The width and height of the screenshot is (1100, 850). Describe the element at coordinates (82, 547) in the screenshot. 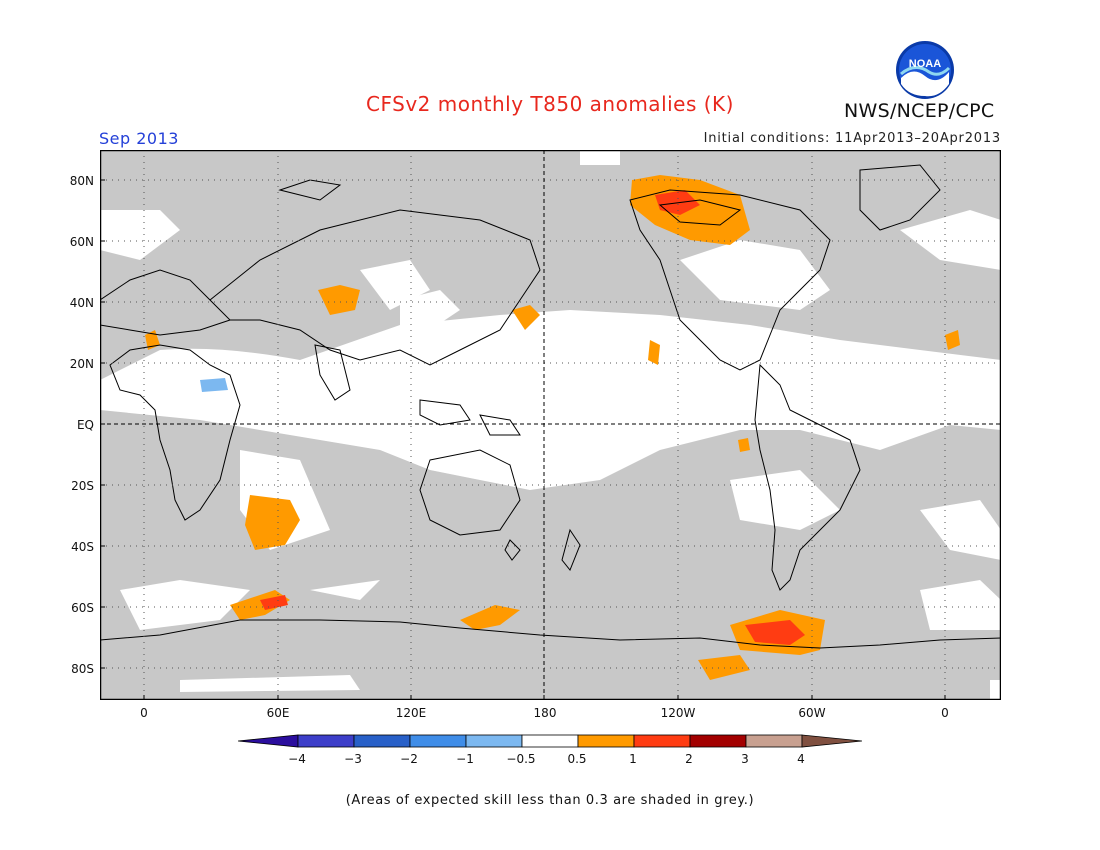

I see `lat-tick-40s: 40S` at that location.